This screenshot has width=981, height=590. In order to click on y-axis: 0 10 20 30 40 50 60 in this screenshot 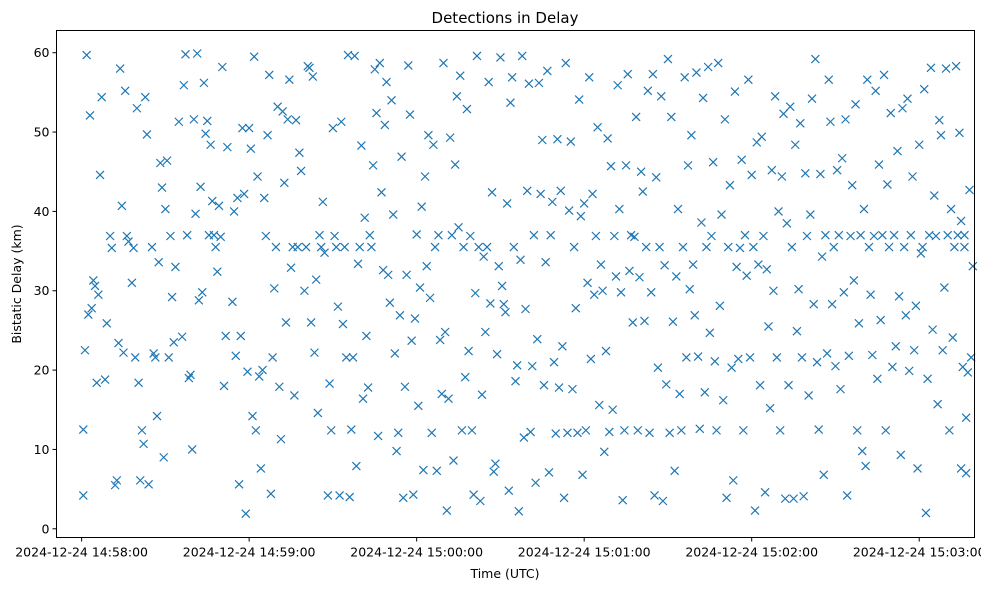, I will do `click(45, 290)`.